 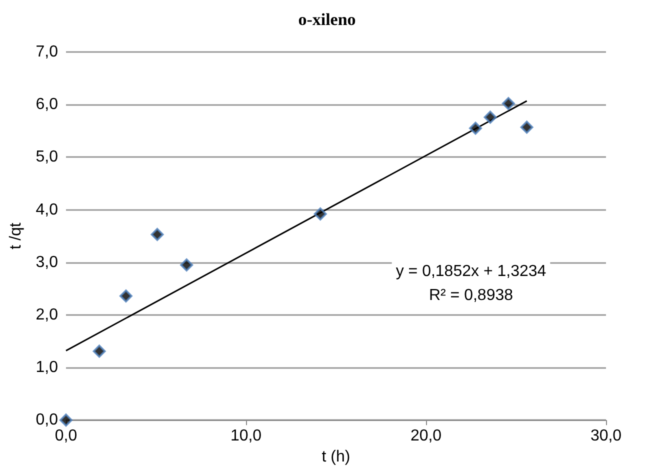 What do you see at coordinates (47, 105) in the screenshot?
I see `y-tick-label: 6,0` at bounding box center [47, 105].